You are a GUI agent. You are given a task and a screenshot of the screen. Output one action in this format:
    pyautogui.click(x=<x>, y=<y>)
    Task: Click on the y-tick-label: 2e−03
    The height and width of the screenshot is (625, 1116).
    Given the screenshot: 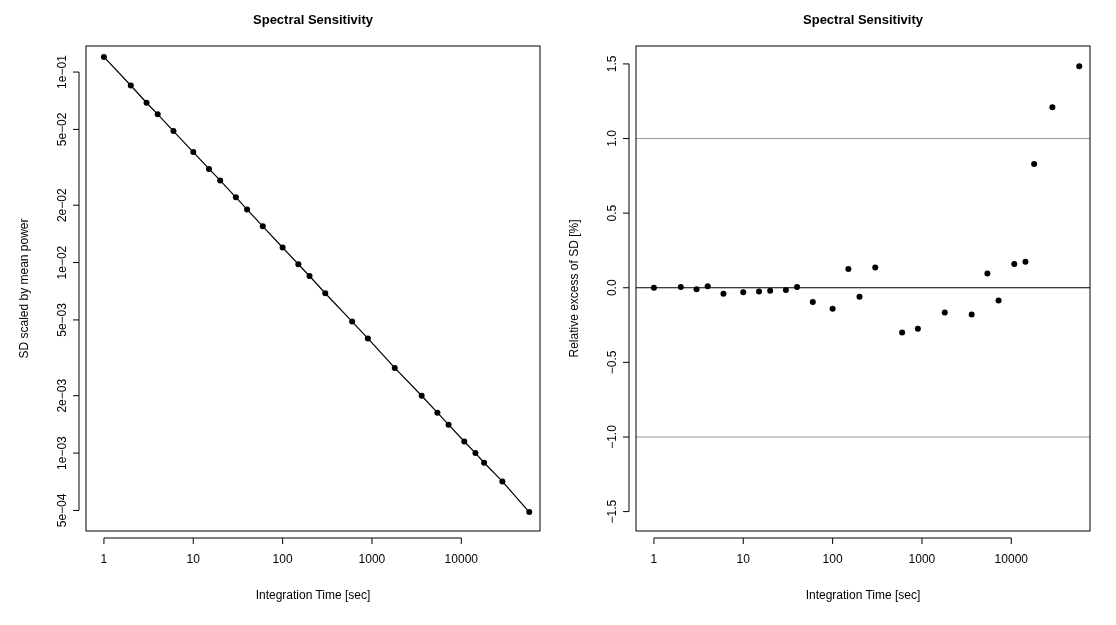 What is the action you would take?
    pyautogui.click(x=62, y=395)
    